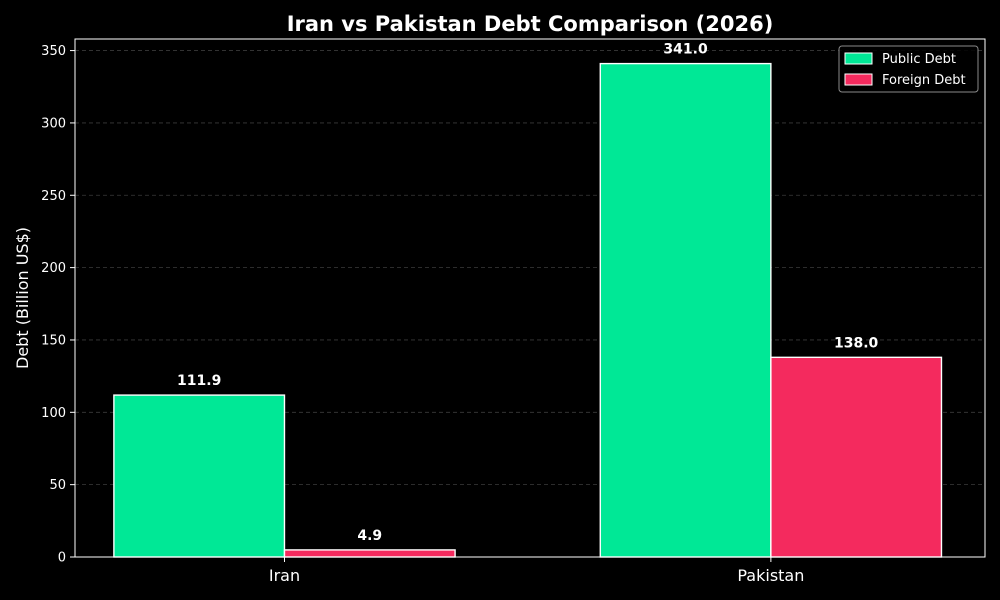  I want to click on x-tick-label: Pakistan, so click(770, 575).